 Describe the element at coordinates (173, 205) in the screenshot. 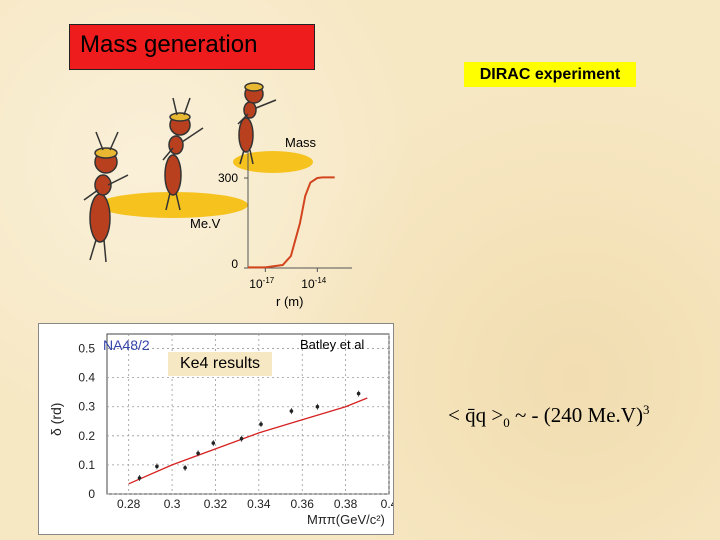

I see `ground-patch-left` at that location.